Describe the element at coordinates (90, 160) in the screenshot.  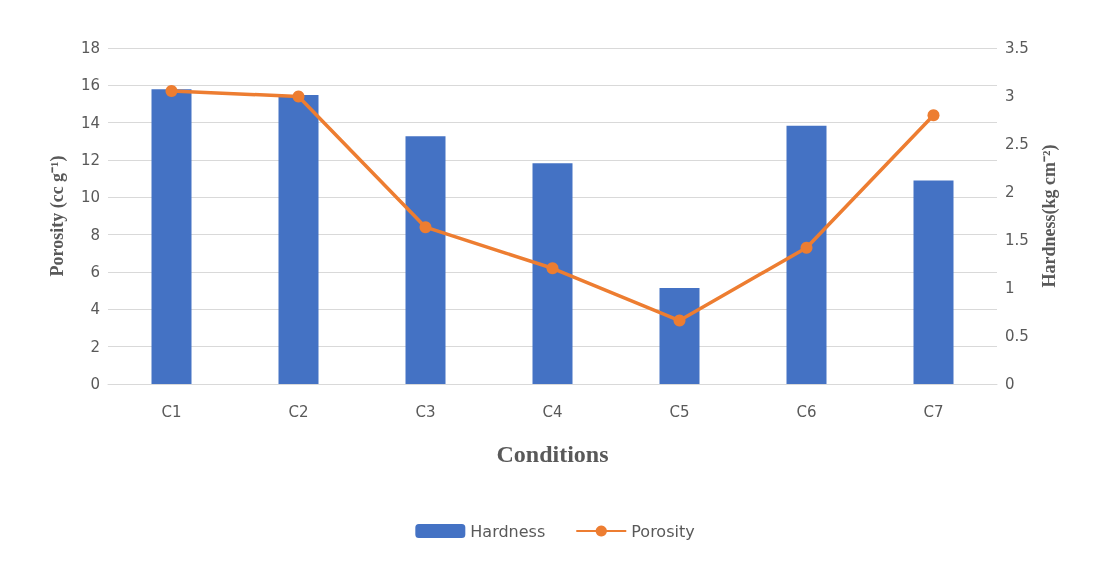
I see `y-tick-label: 12` at that location.